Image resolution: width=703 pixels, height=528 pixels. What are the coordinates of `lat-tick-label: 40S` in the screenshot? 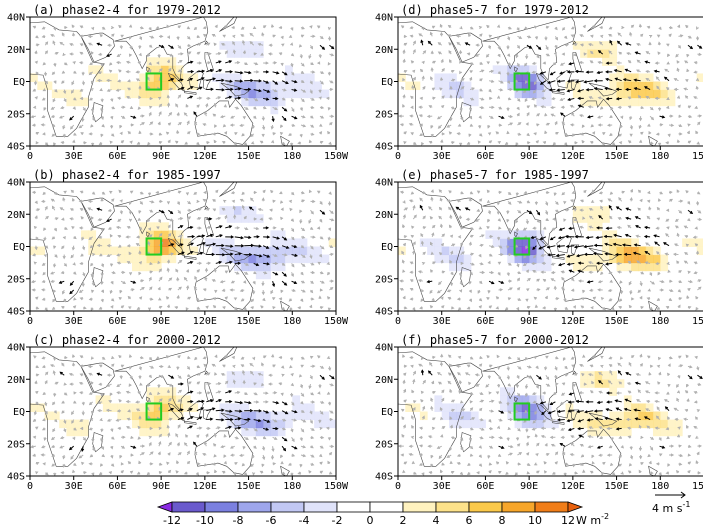 It's located at (16, 147).